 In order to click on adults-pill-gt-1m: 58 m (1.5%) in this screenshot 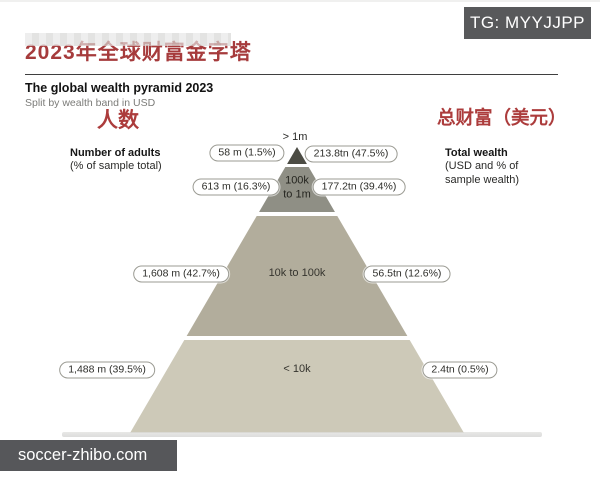, I will do `click(247, 153)`.